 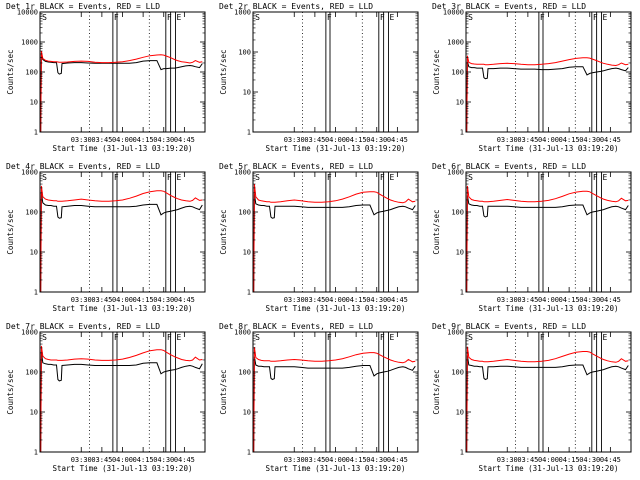 What do you see at coordinates (83, 166) in the screenshot?
I see `panel-title: Det 4r BLACK = Events, RED = LLD` at bounding box center [83, 166].